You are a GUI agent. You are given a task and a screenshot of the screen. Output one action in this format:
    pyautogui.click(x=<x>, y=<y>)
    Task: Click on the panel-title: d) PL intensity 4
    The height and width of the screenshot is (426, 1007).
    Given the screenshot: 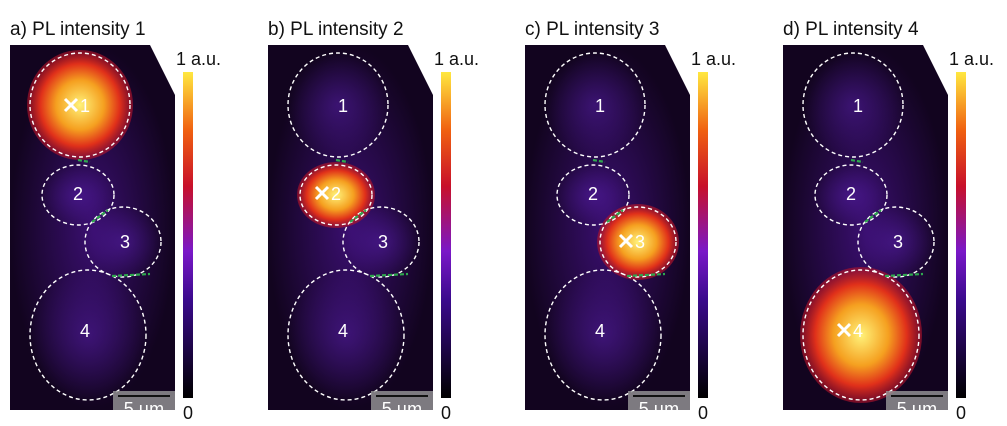 What is the action you would take?
    pyautogui.click(x=851, y=29)
    